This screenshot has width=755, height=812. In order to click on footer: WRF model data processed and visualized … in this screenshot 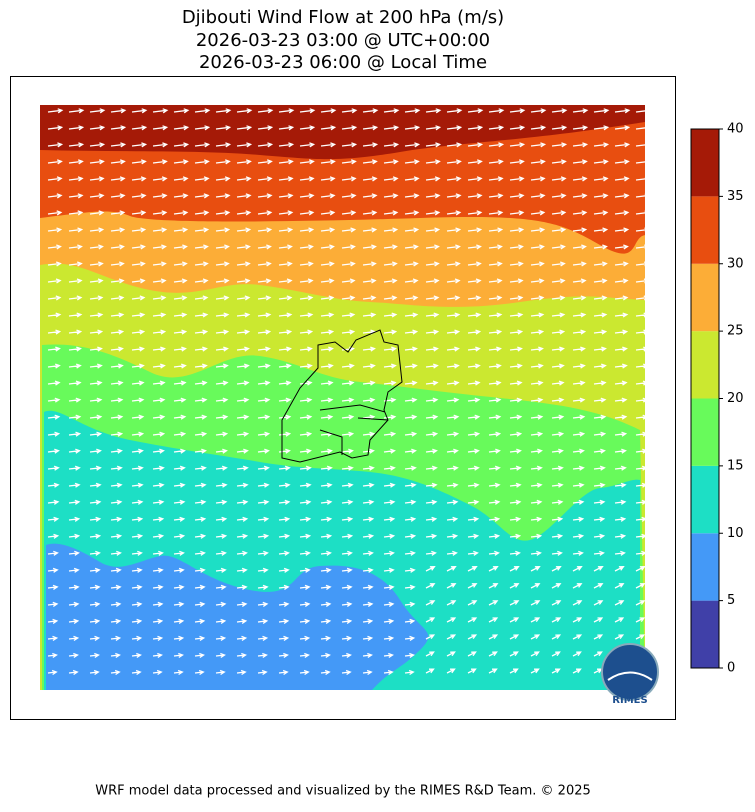, I will do `click(343, 791)`.